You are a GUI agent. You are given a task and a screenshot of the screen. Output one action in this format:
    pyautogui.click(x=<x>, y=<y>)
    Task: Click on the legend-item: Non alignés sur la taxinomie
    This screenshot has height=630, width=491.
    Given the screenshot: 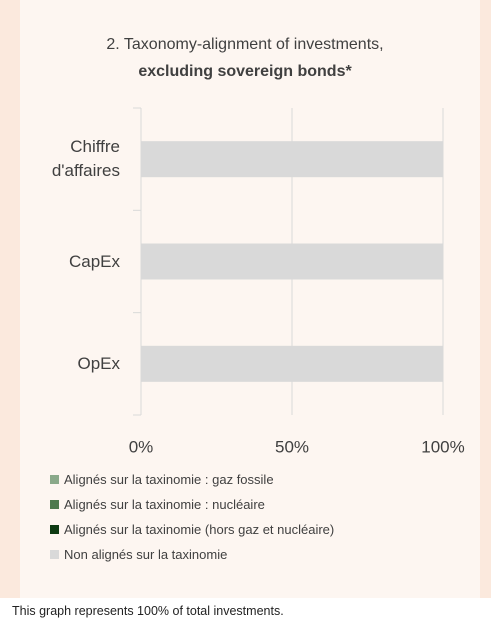 What is the action you would take?
    pyautogui.click(x=138, y=554)
    